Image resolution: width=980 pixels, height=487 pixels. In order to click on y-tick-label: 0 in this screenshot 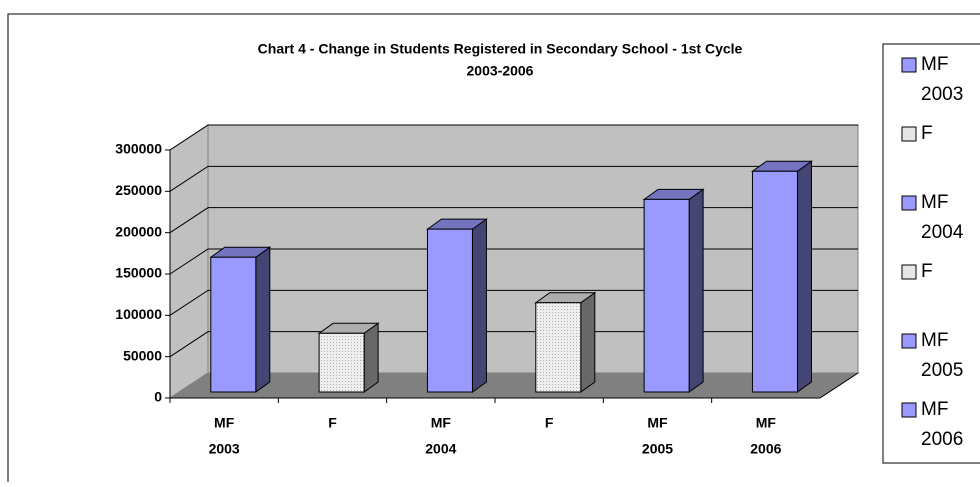, I will do `click(158, 397)`.